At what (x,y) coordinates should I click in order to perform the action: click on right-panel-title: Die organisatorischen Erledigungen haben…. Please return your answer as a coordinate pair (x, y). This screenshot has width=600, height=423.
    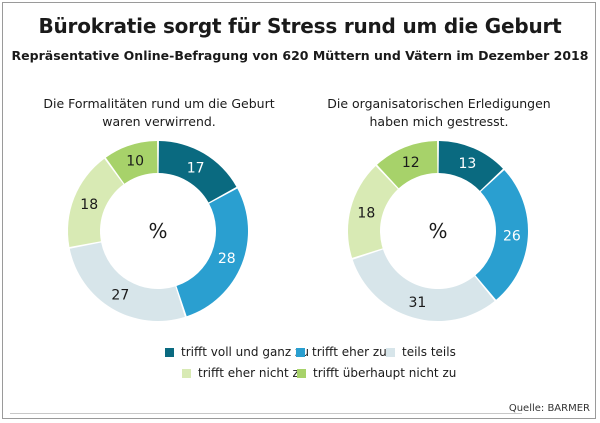
    Looking at the image, I should click on (439, 113).